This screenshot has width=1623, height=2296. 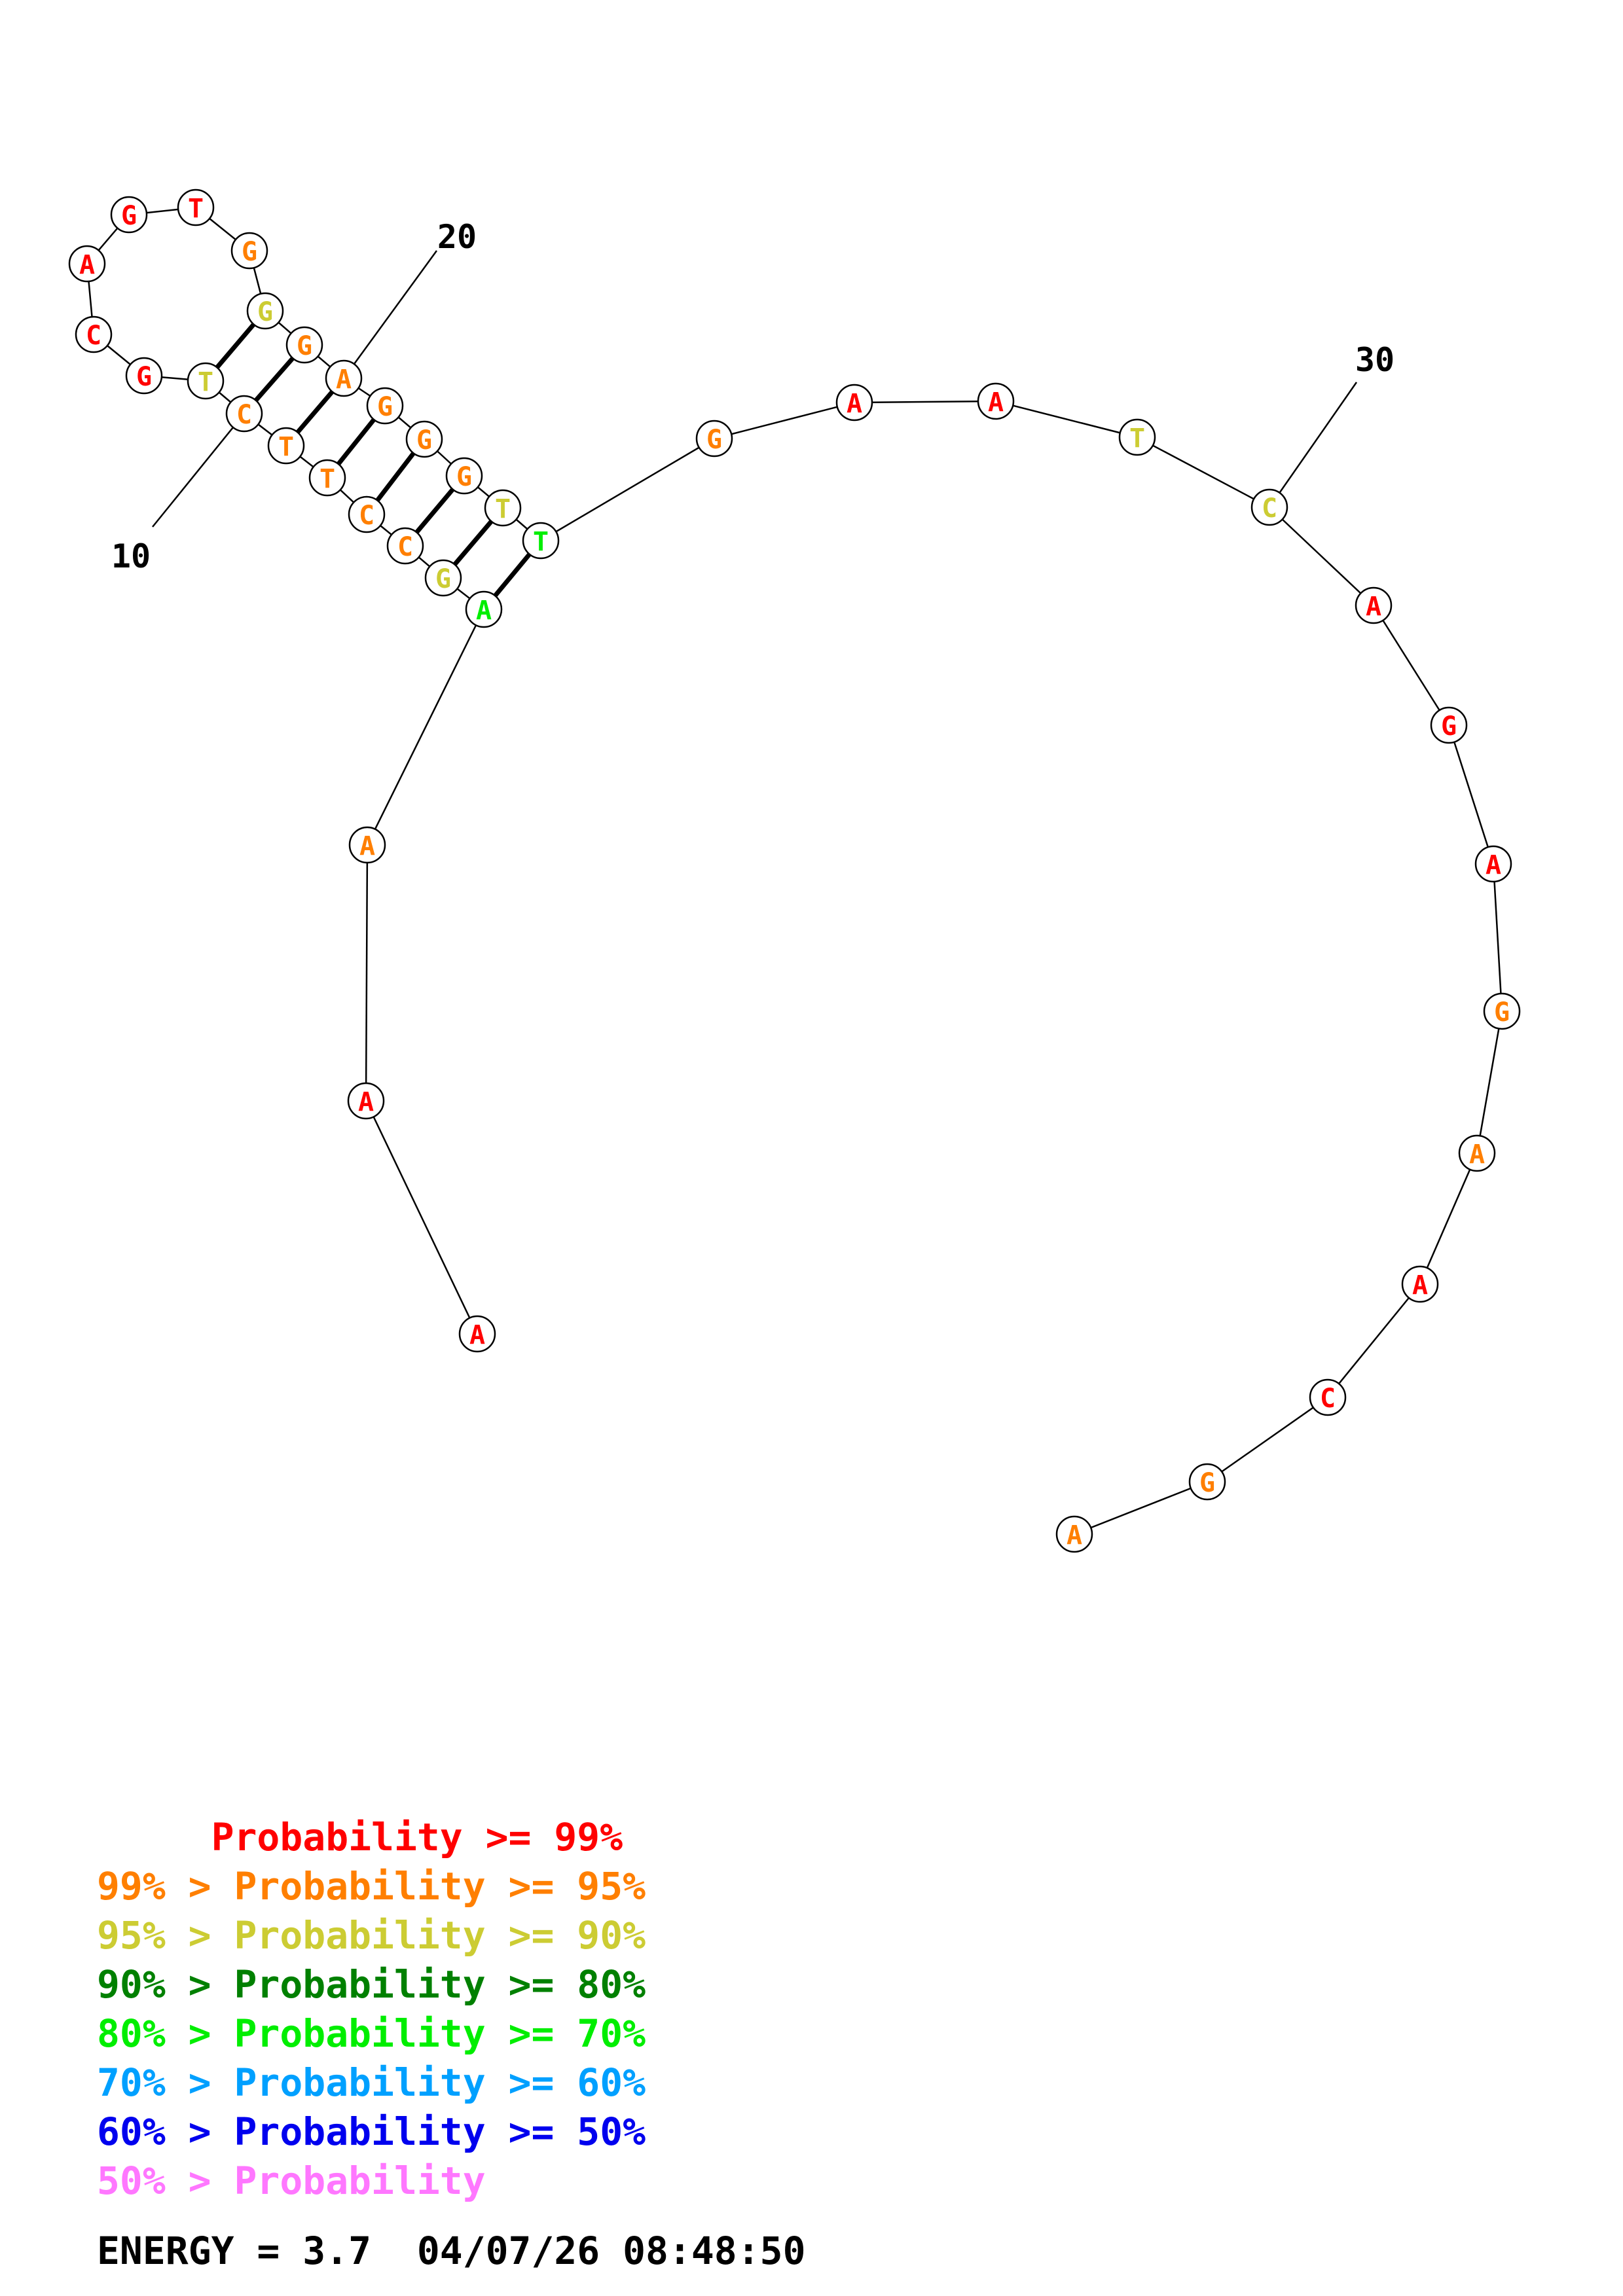 What do you see at coordinates (360, 1837) in the screenshot?
I see `legend-row: Probability >= 99%` at bounding box center [360, 1837].